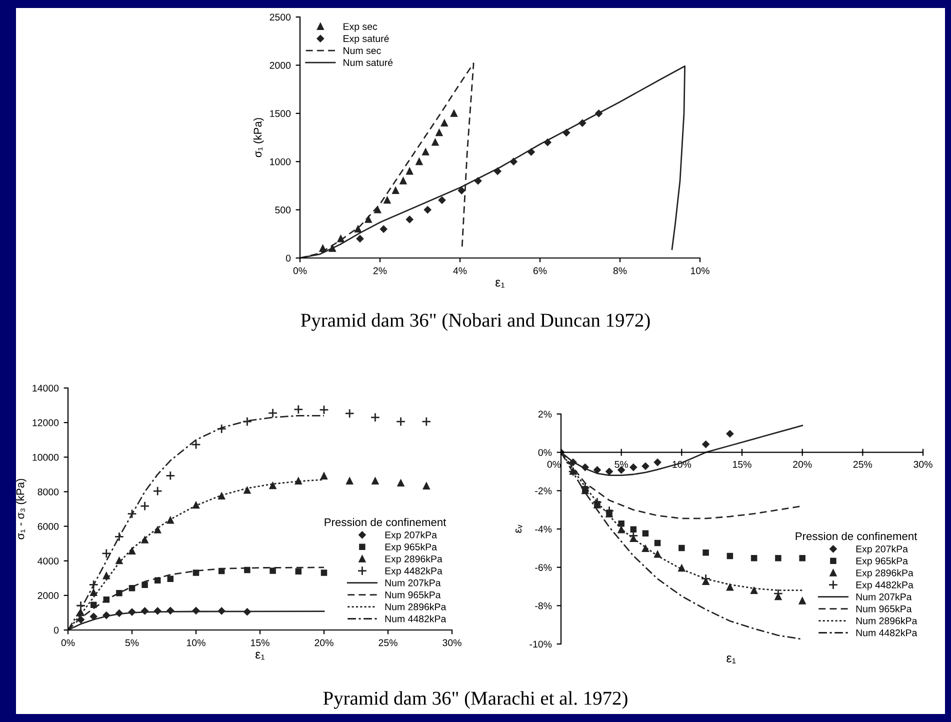 Image resolution: width=951 pixels, height=722 pixels. Describe the element at coordinates (545, 414) in the screenshot. I see `y-tick-label: 2%` at that location.